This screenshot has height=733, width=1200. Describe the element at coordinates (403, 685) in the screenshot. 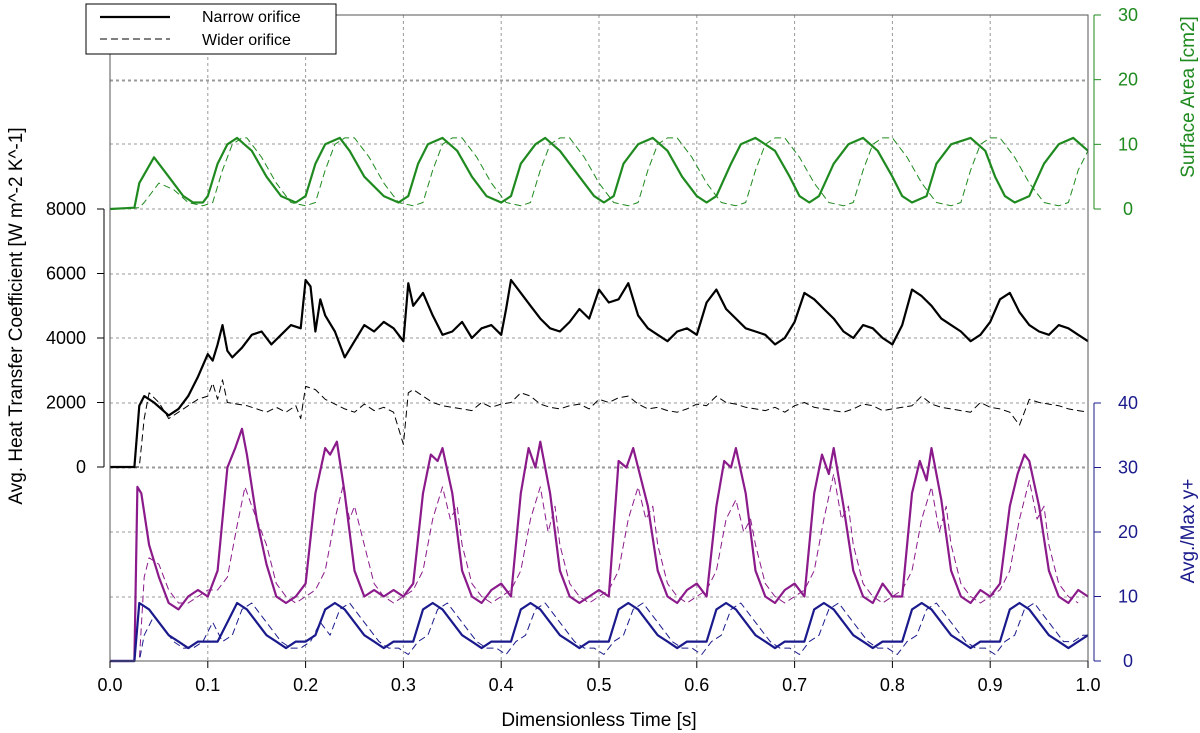

I see `x-tick-label: 0.3` at that location.